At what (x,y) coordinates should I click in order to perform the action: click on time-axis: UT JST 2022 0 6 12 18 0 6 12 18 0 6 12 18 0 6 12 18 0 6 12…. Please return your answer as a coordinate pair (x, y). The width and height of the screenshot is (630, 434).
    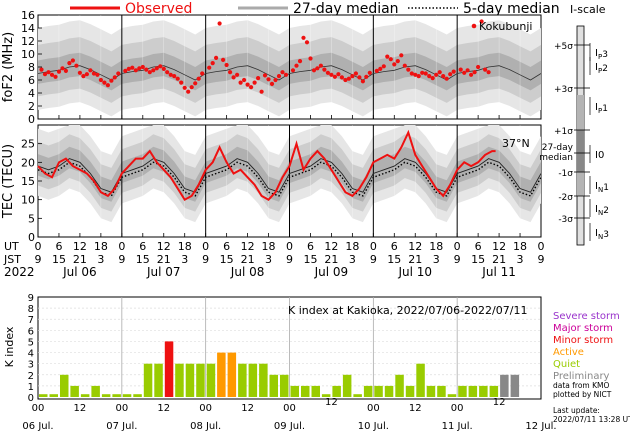
    Looking at the image, I should click on (274, 259).